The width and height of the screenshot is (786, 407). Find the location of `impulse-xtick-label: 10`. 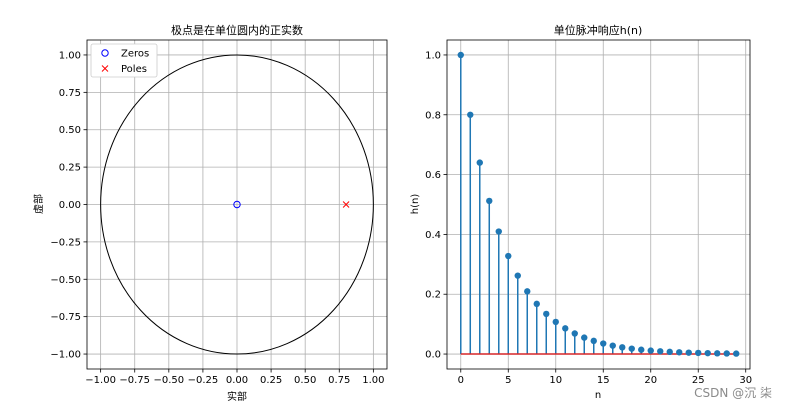

impulse-xtick-label: 10 is located at coordinates (555, 380).